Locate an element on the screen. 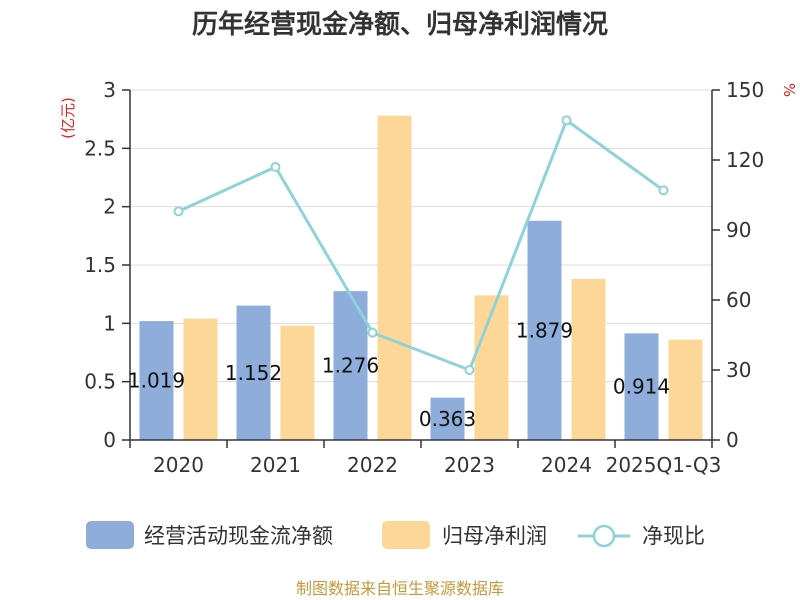  right-tick-label: 90 is located at coordinates (738, 230).